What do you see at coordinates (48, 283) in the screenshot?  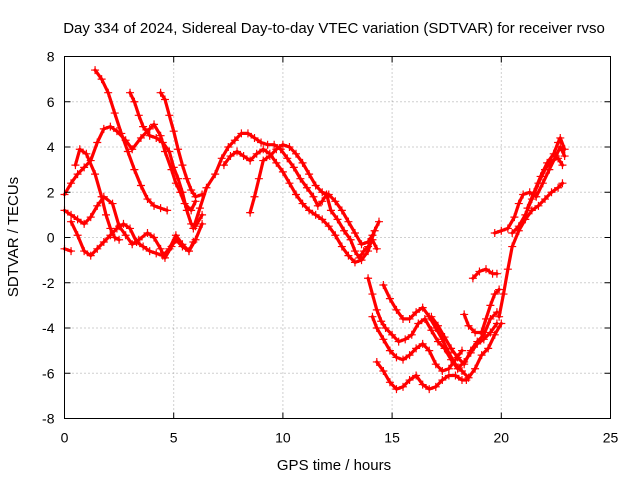 I see `y-tick-label: -2` at bounding box center [48, 283].